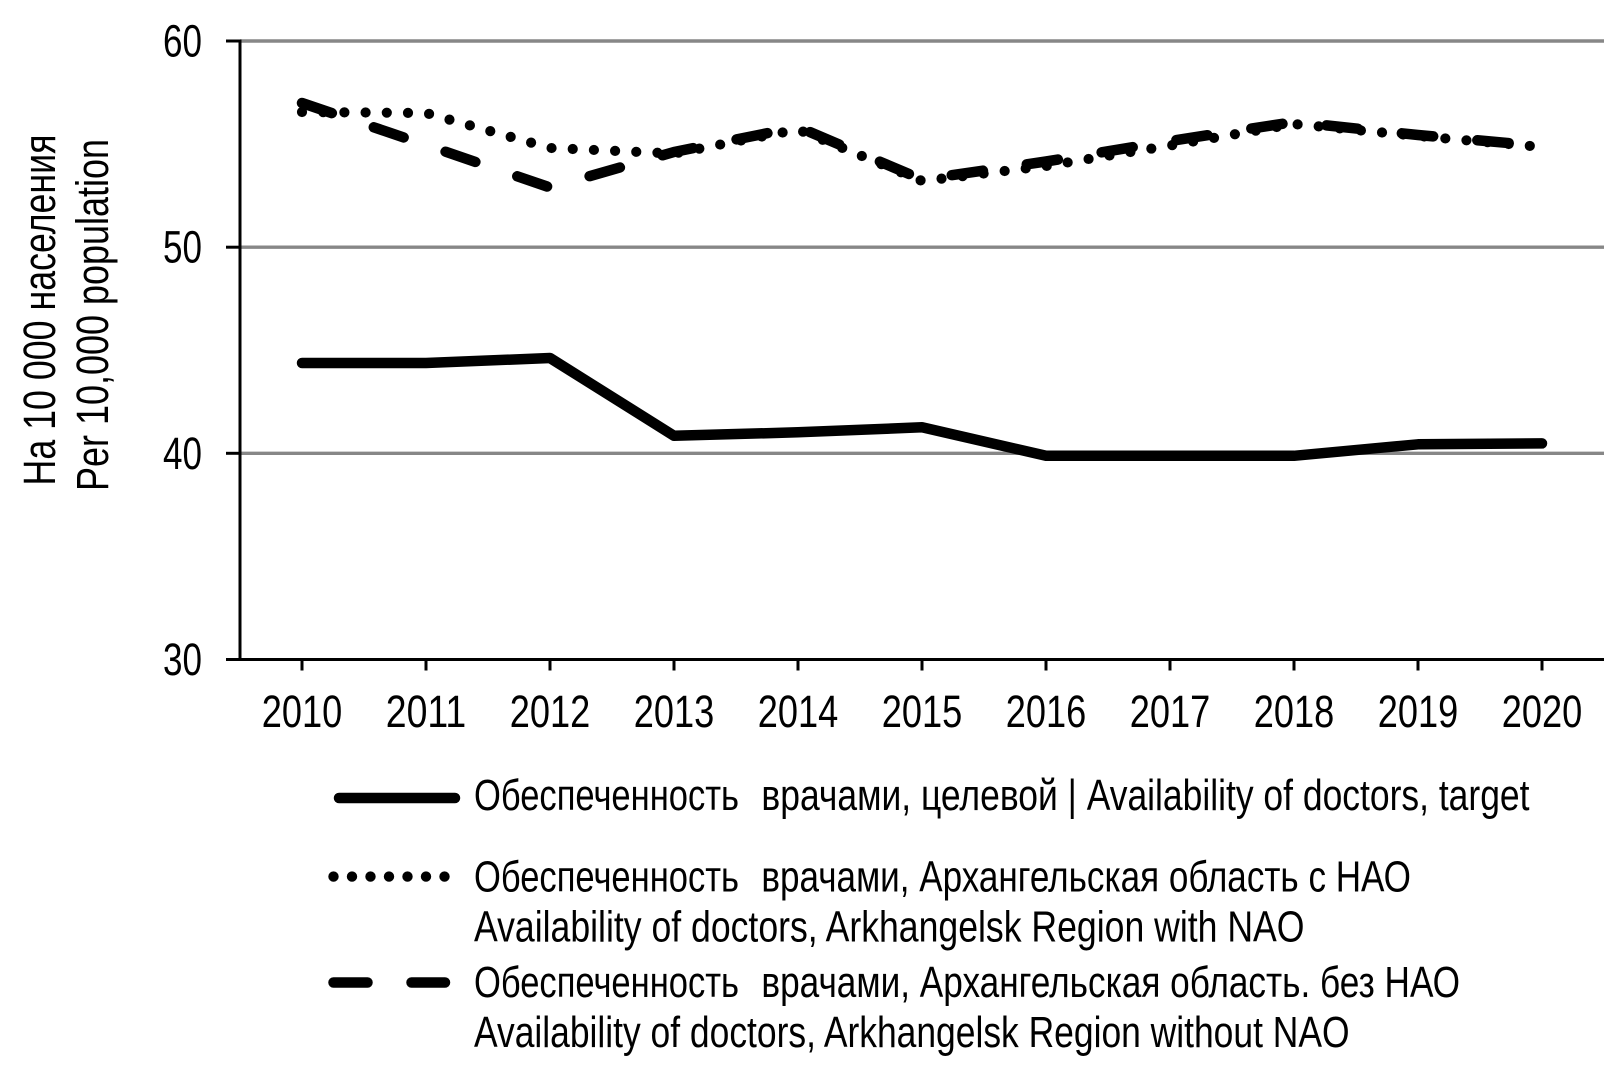 The image size is (1613, 1067). What do you see at coordinates (426, 711) in the screenshot?
I see `svg-text: 2011` at bounding box center [426, 711].